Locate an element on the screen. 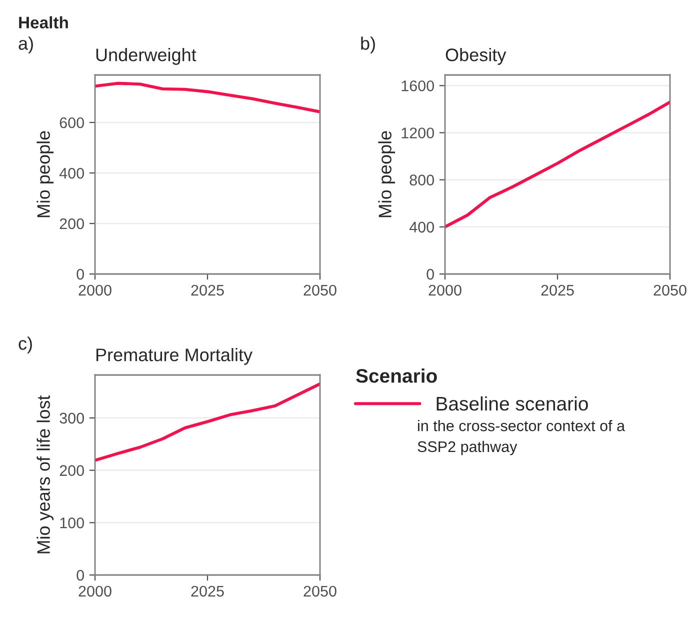  y-tick-label: 800 is located at coordinates (422, 180).